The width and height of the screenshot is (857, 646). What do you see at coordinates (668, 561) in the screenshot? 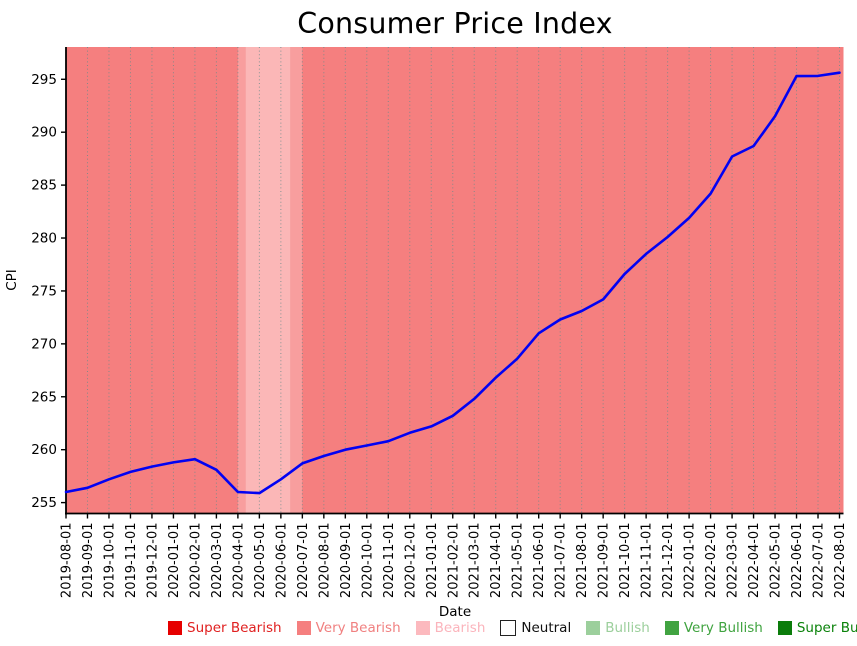
I see `x-tick-label: 2021-12-01` at bounding box center [668, 561].